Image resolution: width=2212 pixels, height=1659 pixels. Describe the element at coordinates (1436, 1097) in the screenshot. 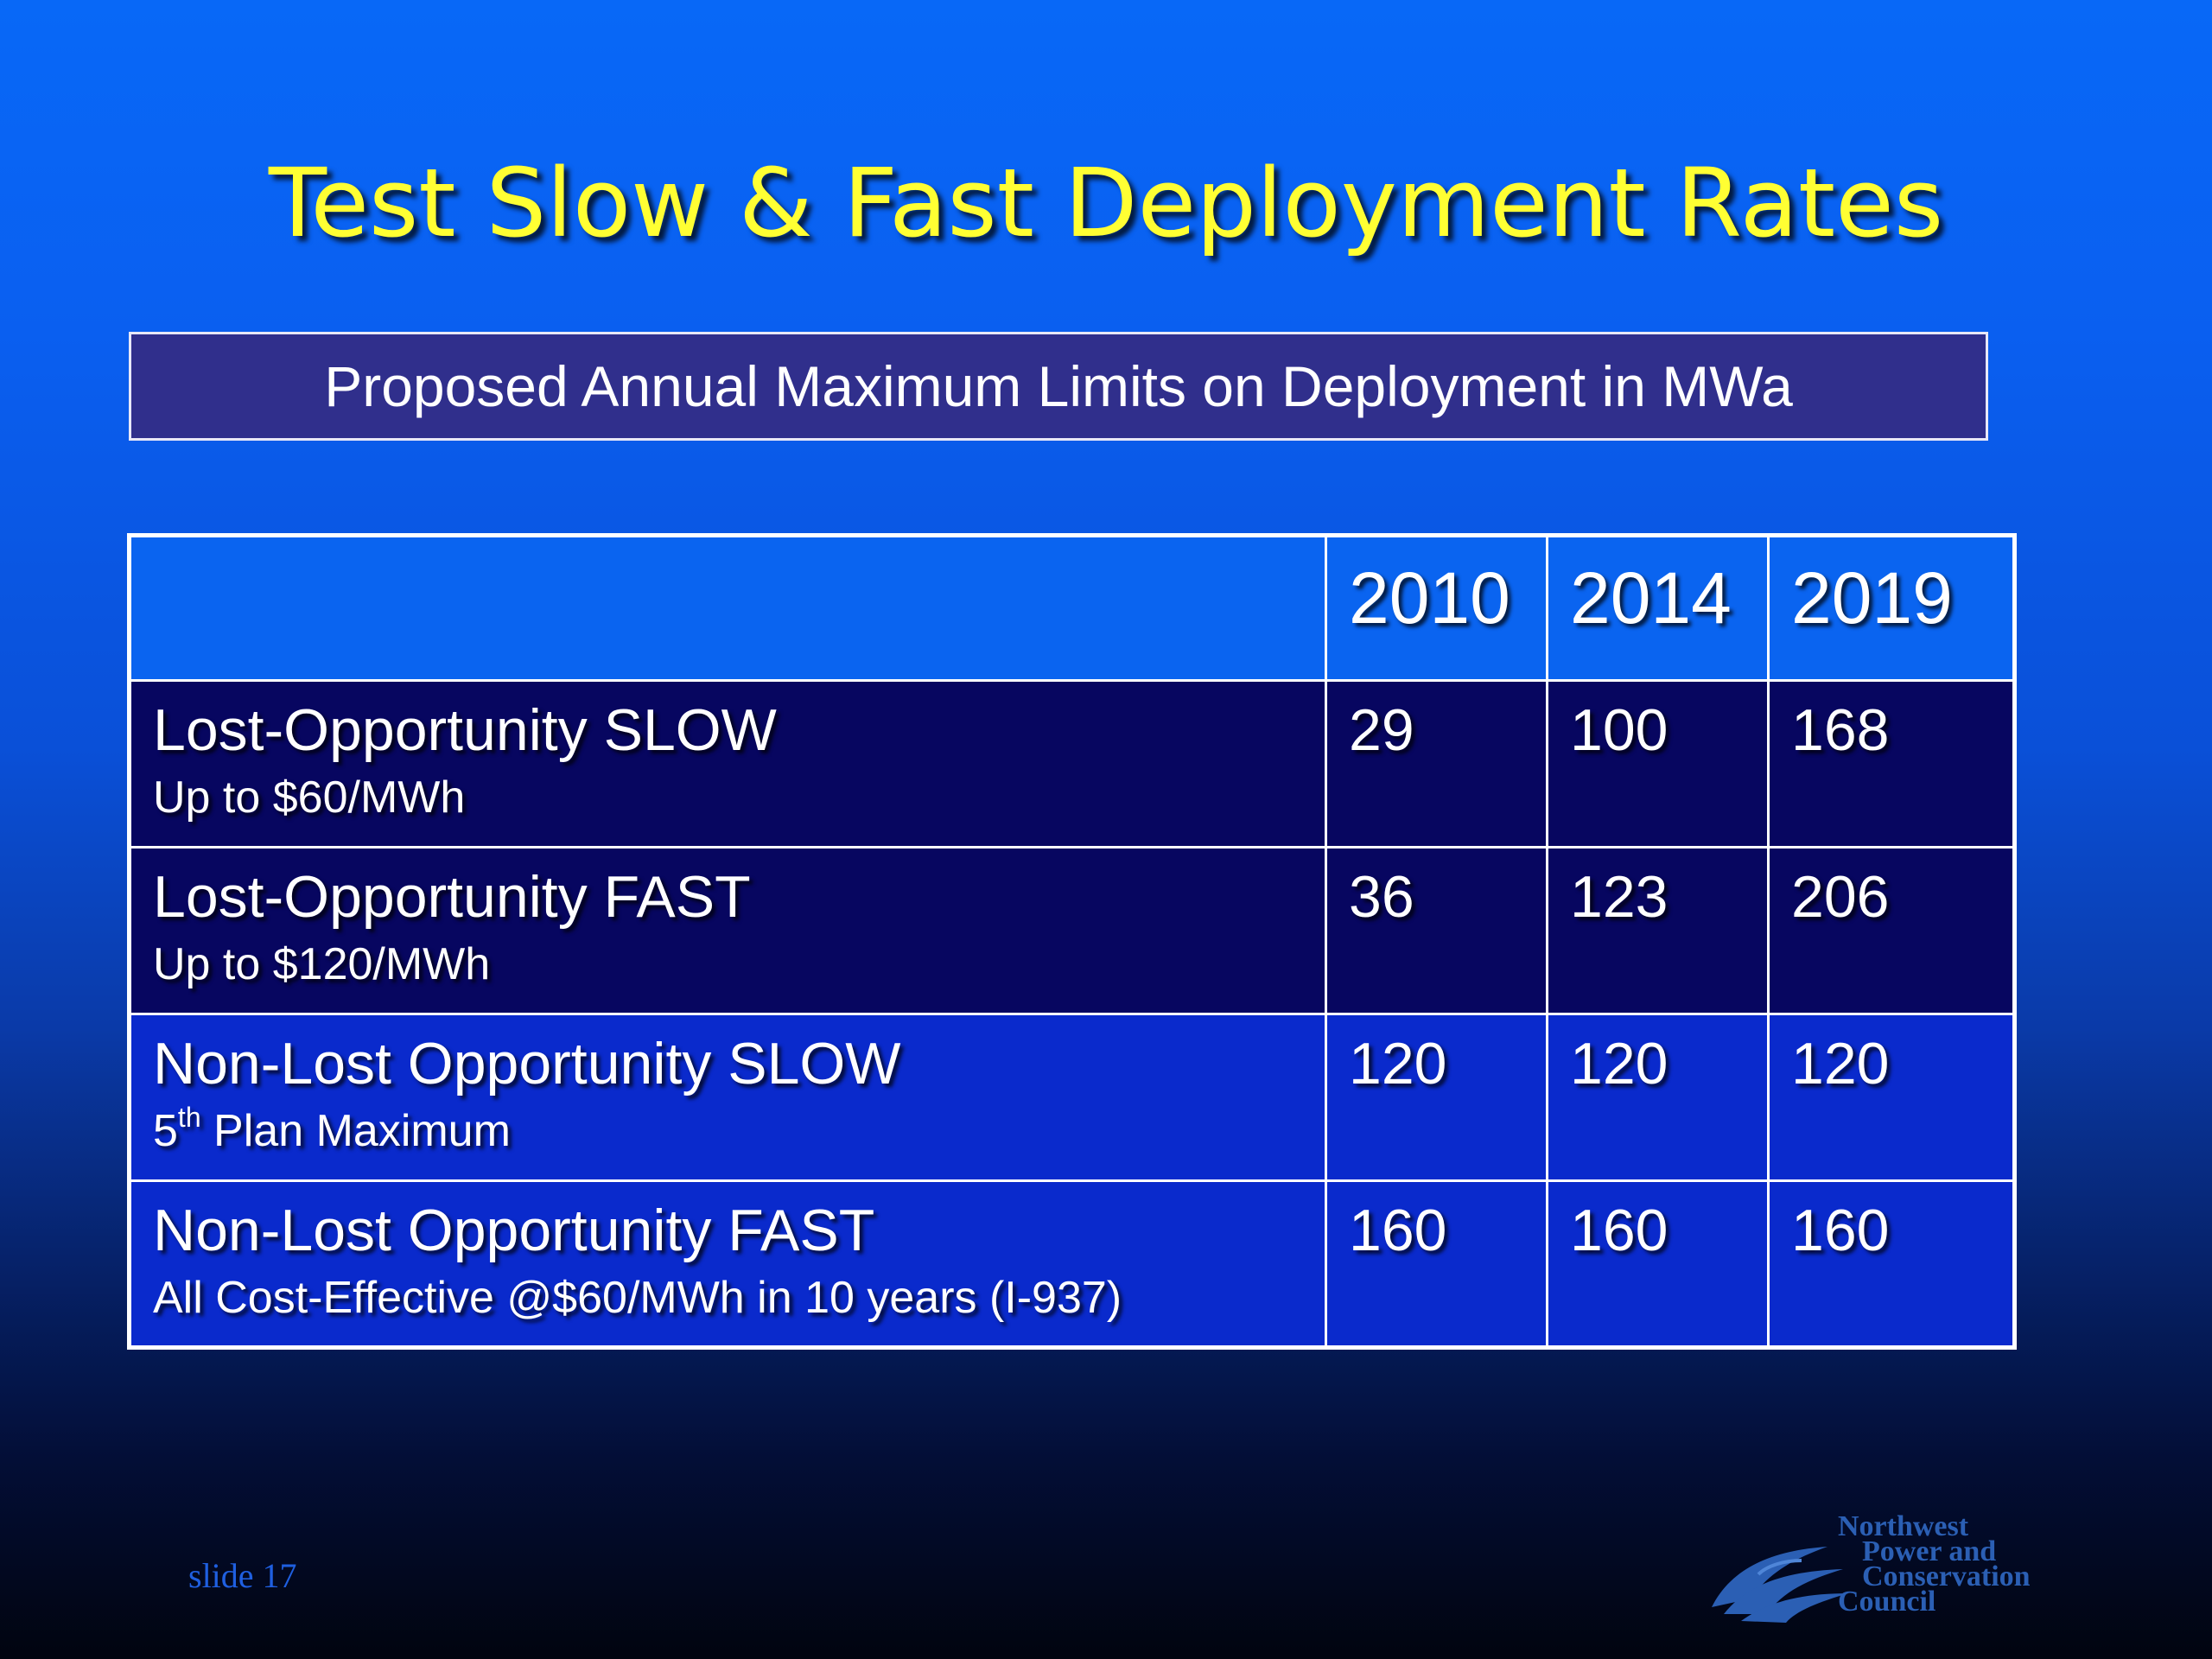

I see `value-cell-2010: 120` at that location.